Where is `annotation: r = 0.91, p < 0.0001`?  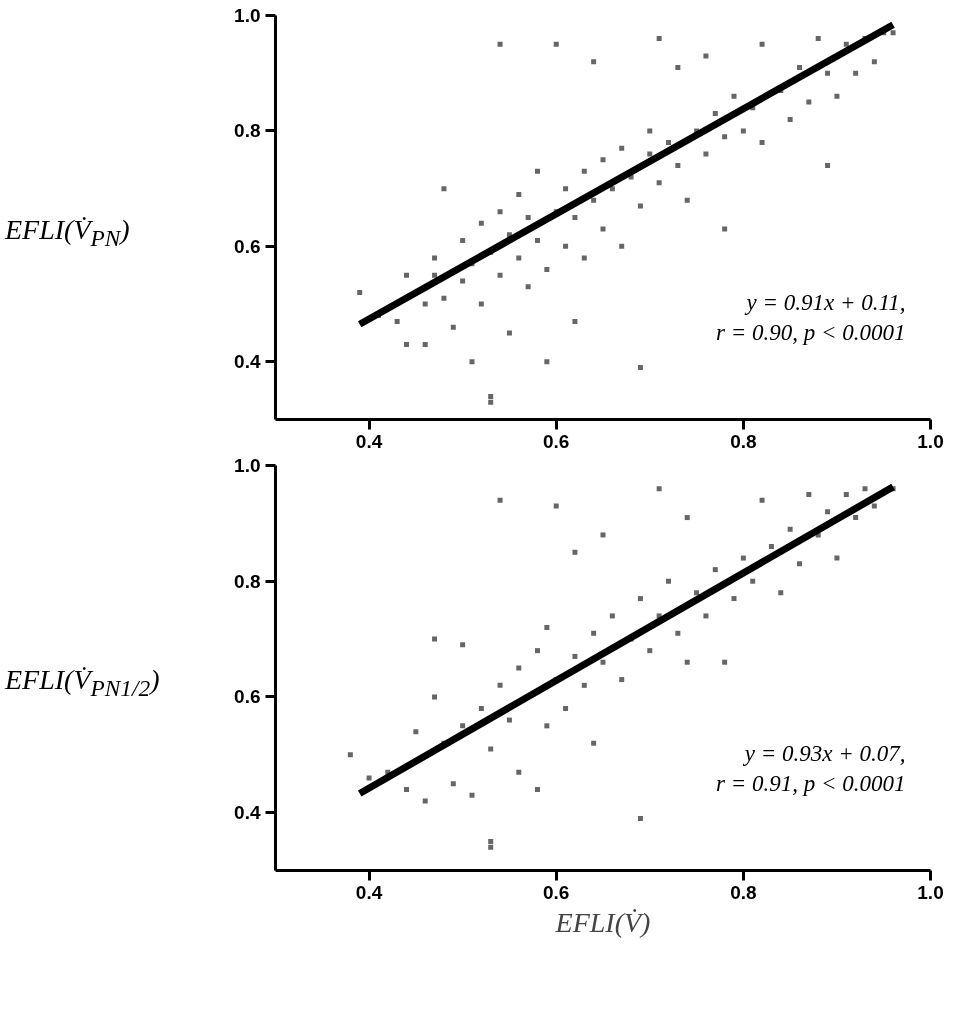
annotation: r = 0.91, p < 0.0001 is located at coordinates (811, 783).